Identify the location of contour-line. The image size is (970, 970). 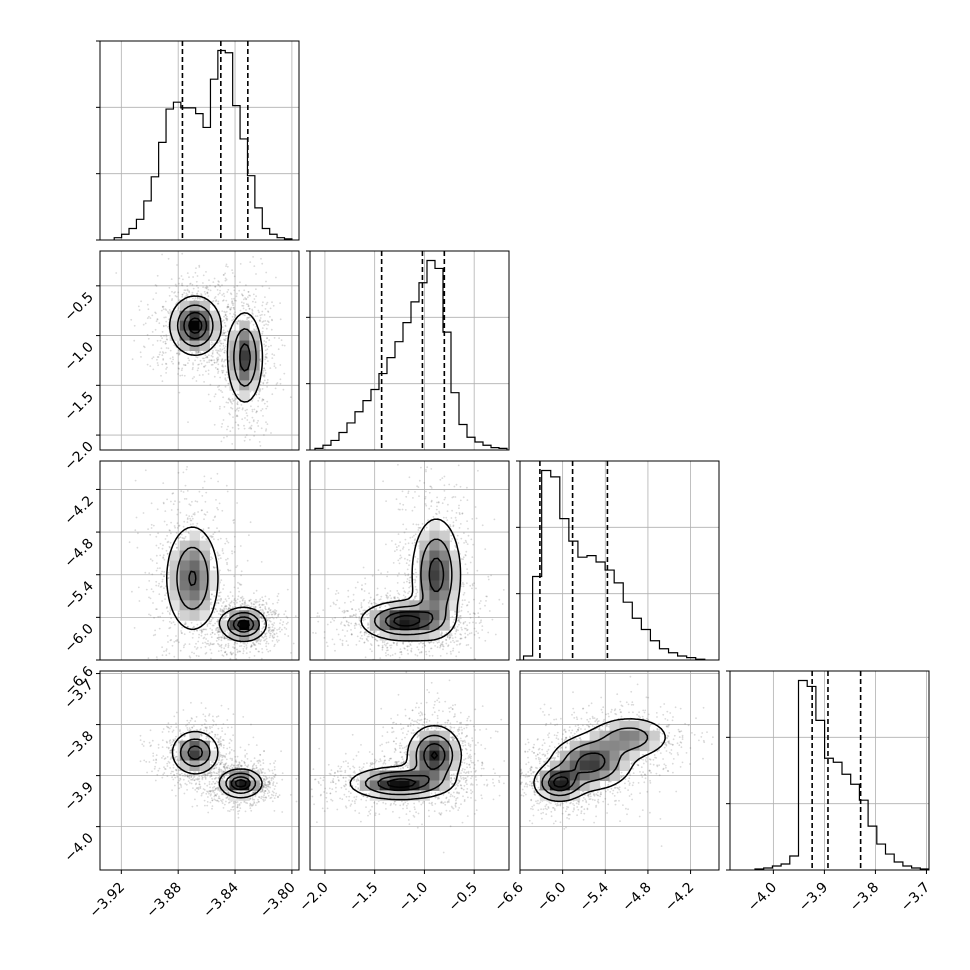
(414, 594).